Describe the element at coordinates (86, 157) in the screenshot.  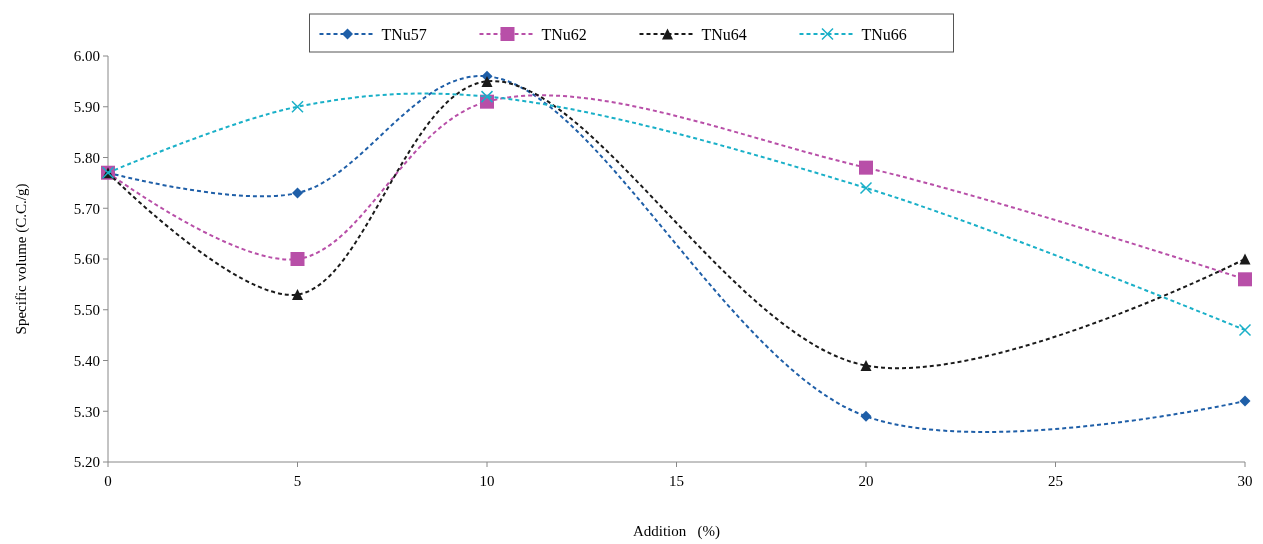
I see `y-tick-label: 5.80` at that location.